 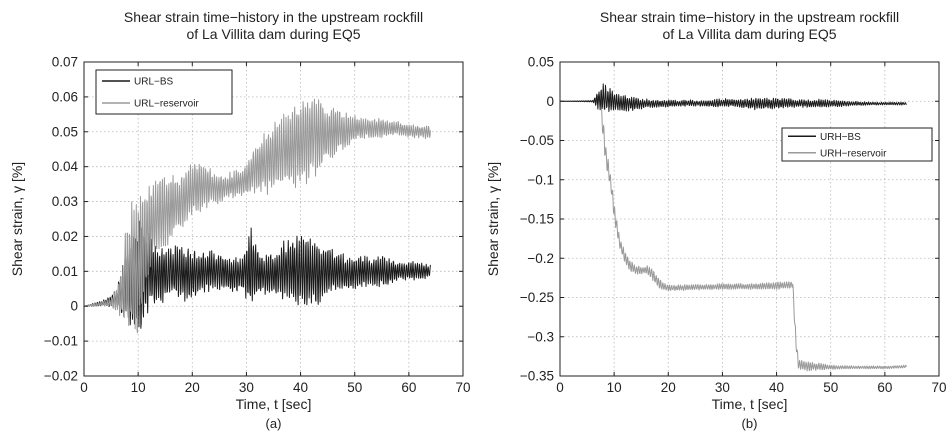 I want to click on y-tick-label: −0.1, so click(x=540, y=179).